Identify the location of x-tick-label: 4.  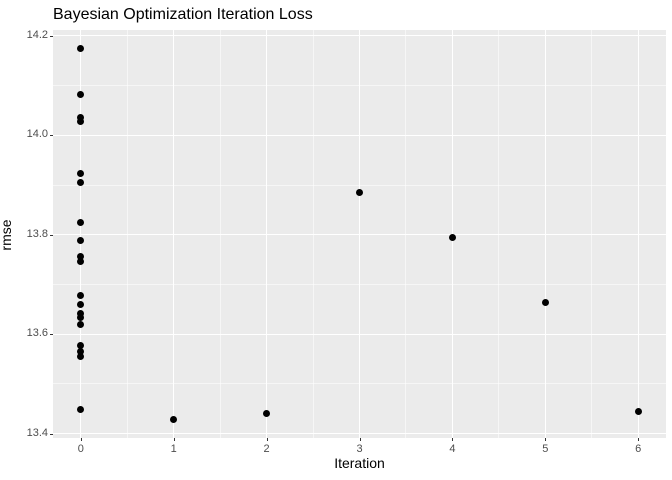
(452, 449).